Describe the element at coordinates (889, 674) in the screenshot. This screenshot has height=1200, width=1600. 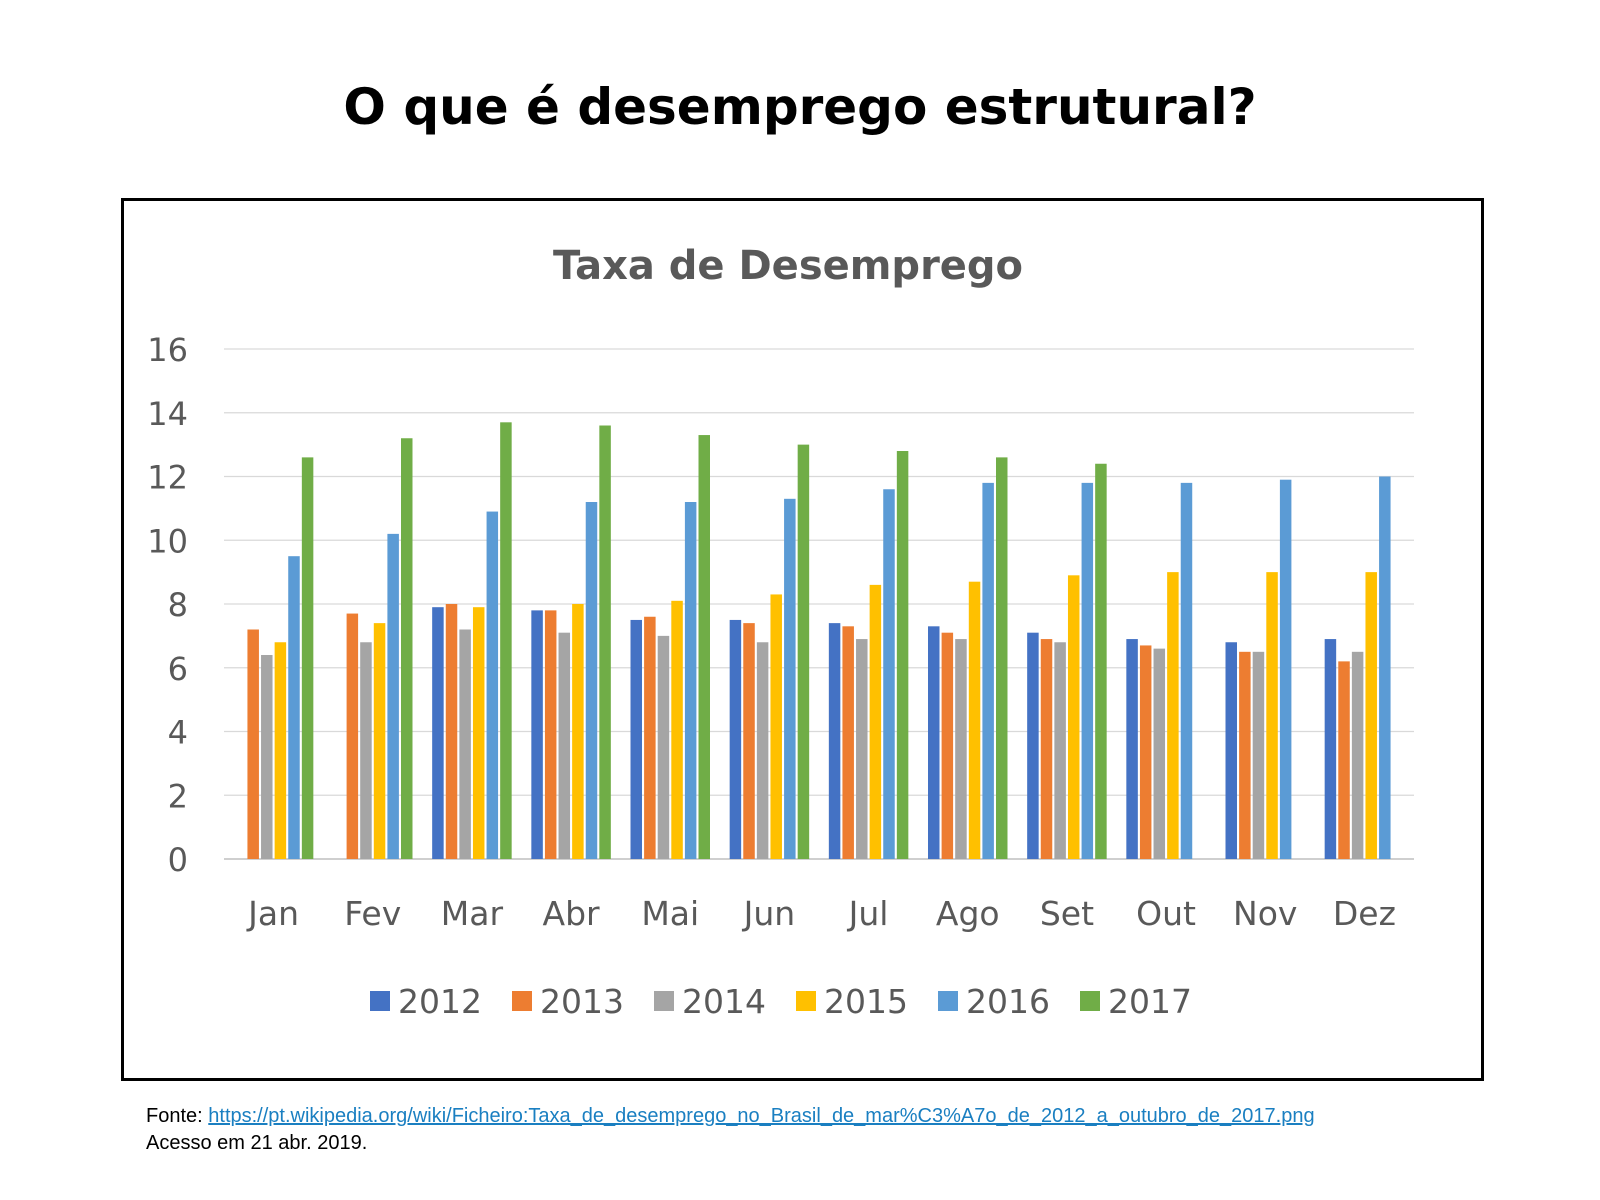
I see `bar-jul-2016` at that location.